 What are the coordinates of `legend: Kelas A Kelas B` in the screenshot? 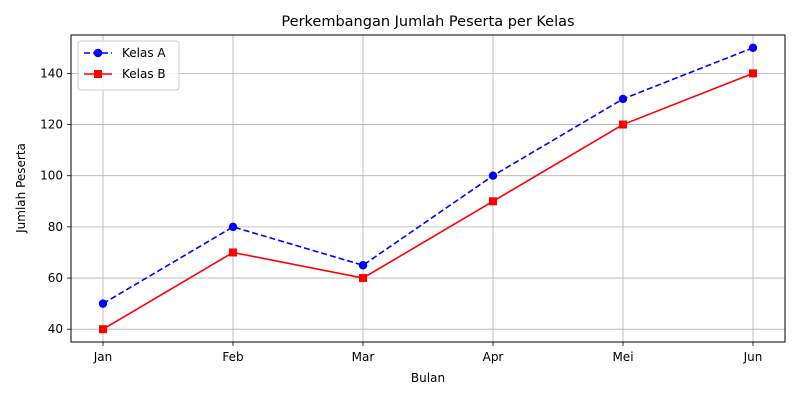 It's located at (128, 65).